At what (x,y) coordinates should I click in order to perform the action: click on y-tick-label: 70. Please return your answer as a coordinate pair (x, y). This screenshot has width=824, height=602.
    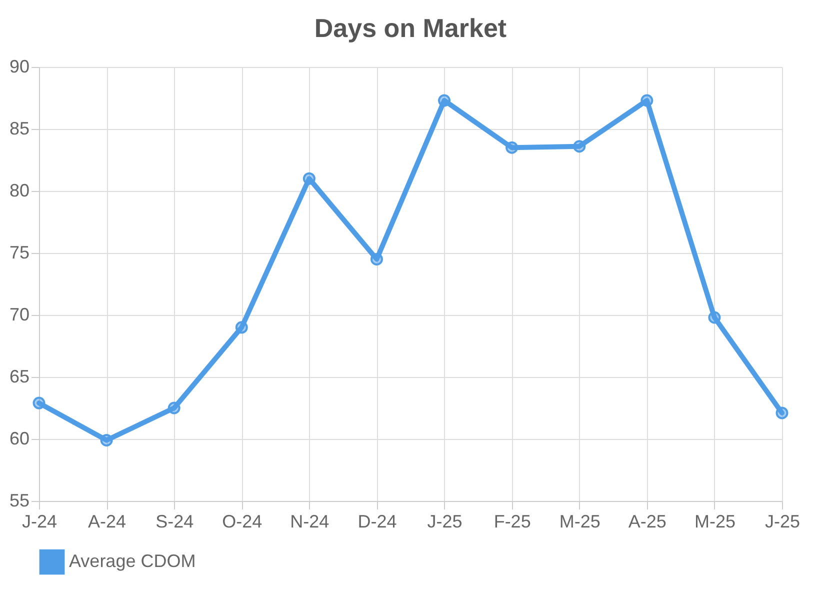
    Looking at the image, I should click on (19, 314).